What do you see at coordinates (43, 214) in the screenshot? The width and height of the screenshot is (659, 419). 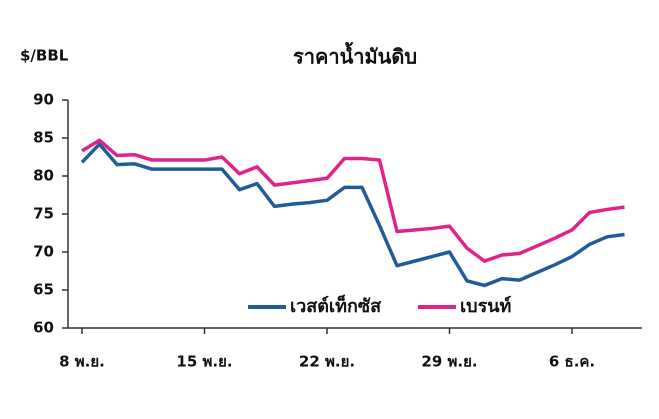 I see `y-tick-label: 75` at bounding box center [43, 214].